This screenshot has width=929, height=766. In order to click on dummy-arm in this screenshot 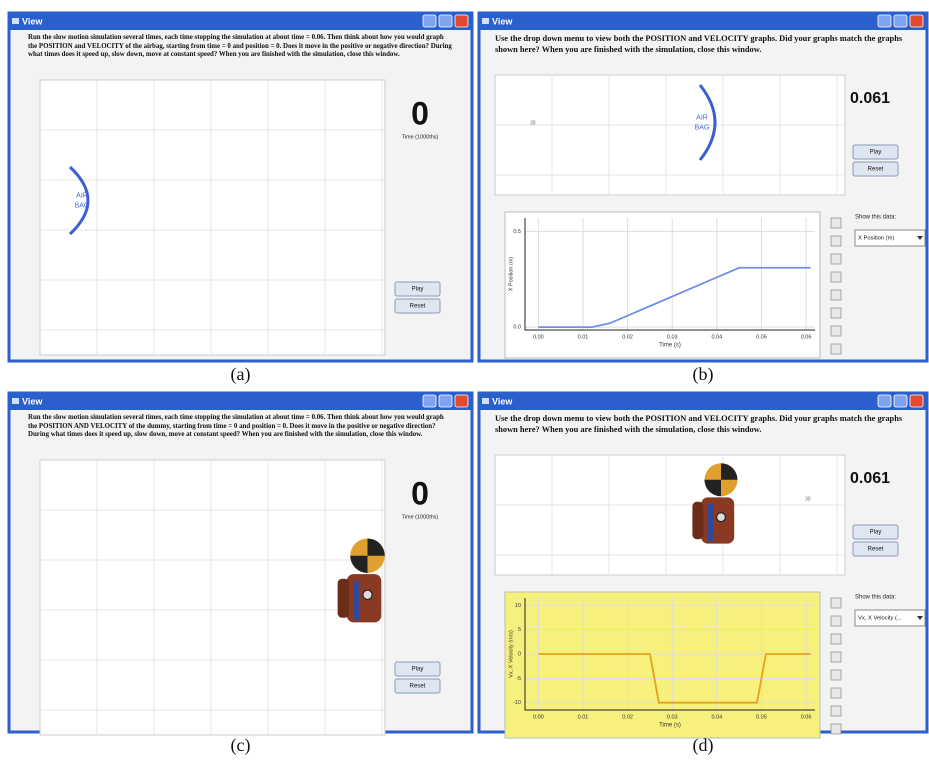, I will do `click(698, 520)`.